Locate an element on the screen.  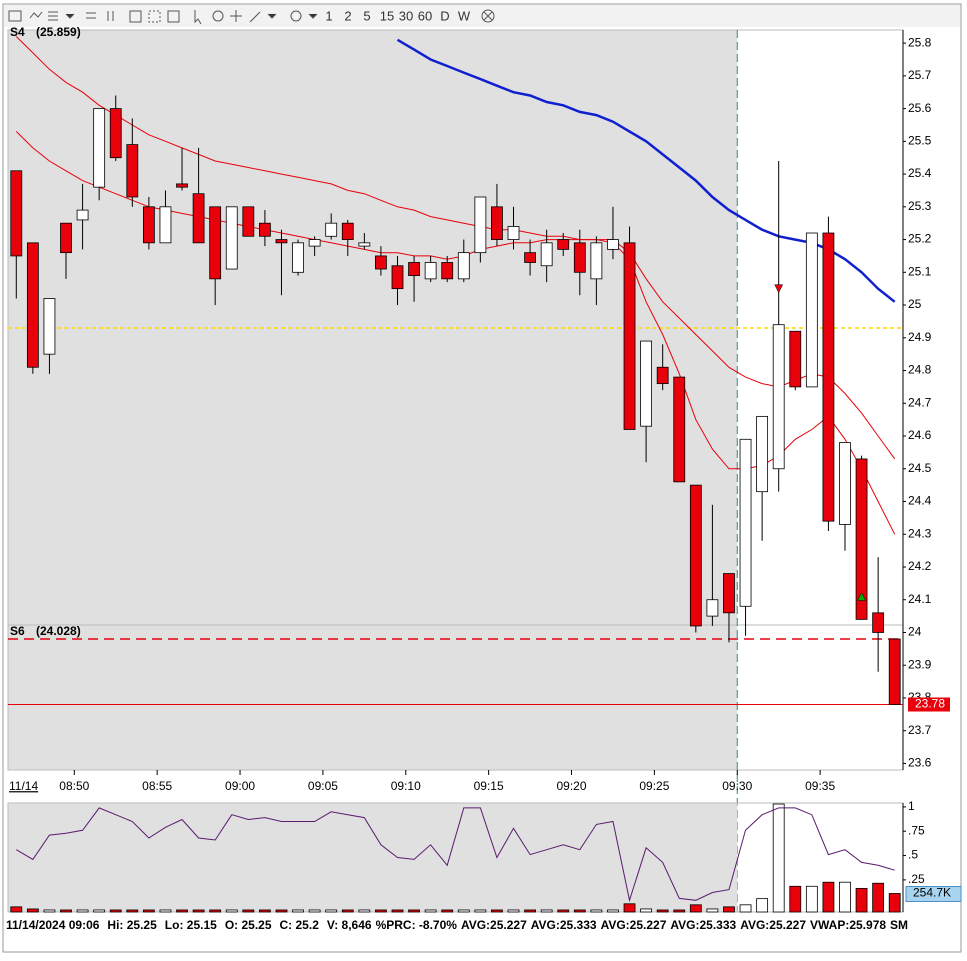
x-tick-label: 09:20 is located at coordinates (572, 786).